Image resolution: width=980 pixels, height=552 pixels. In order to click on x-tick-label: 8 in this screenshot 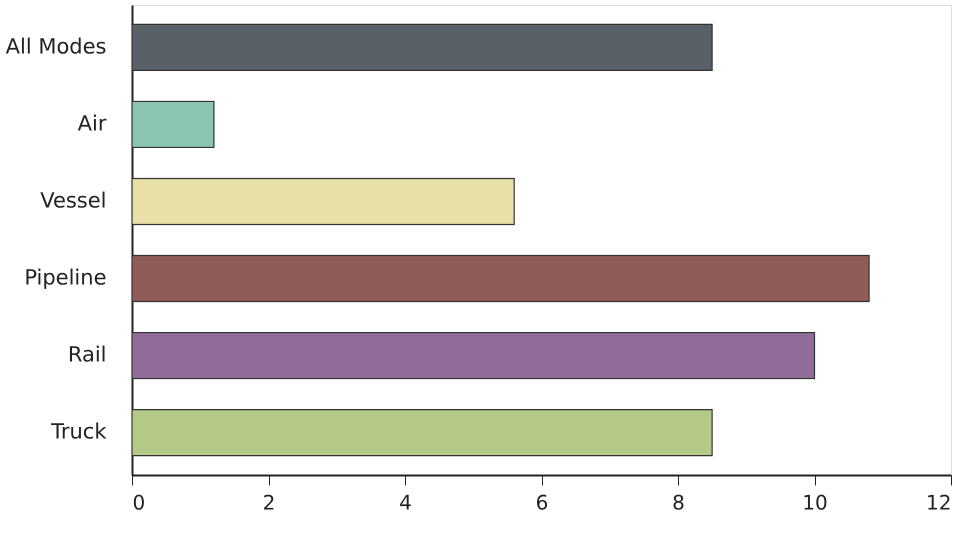, I will do `click(678, 502)`.